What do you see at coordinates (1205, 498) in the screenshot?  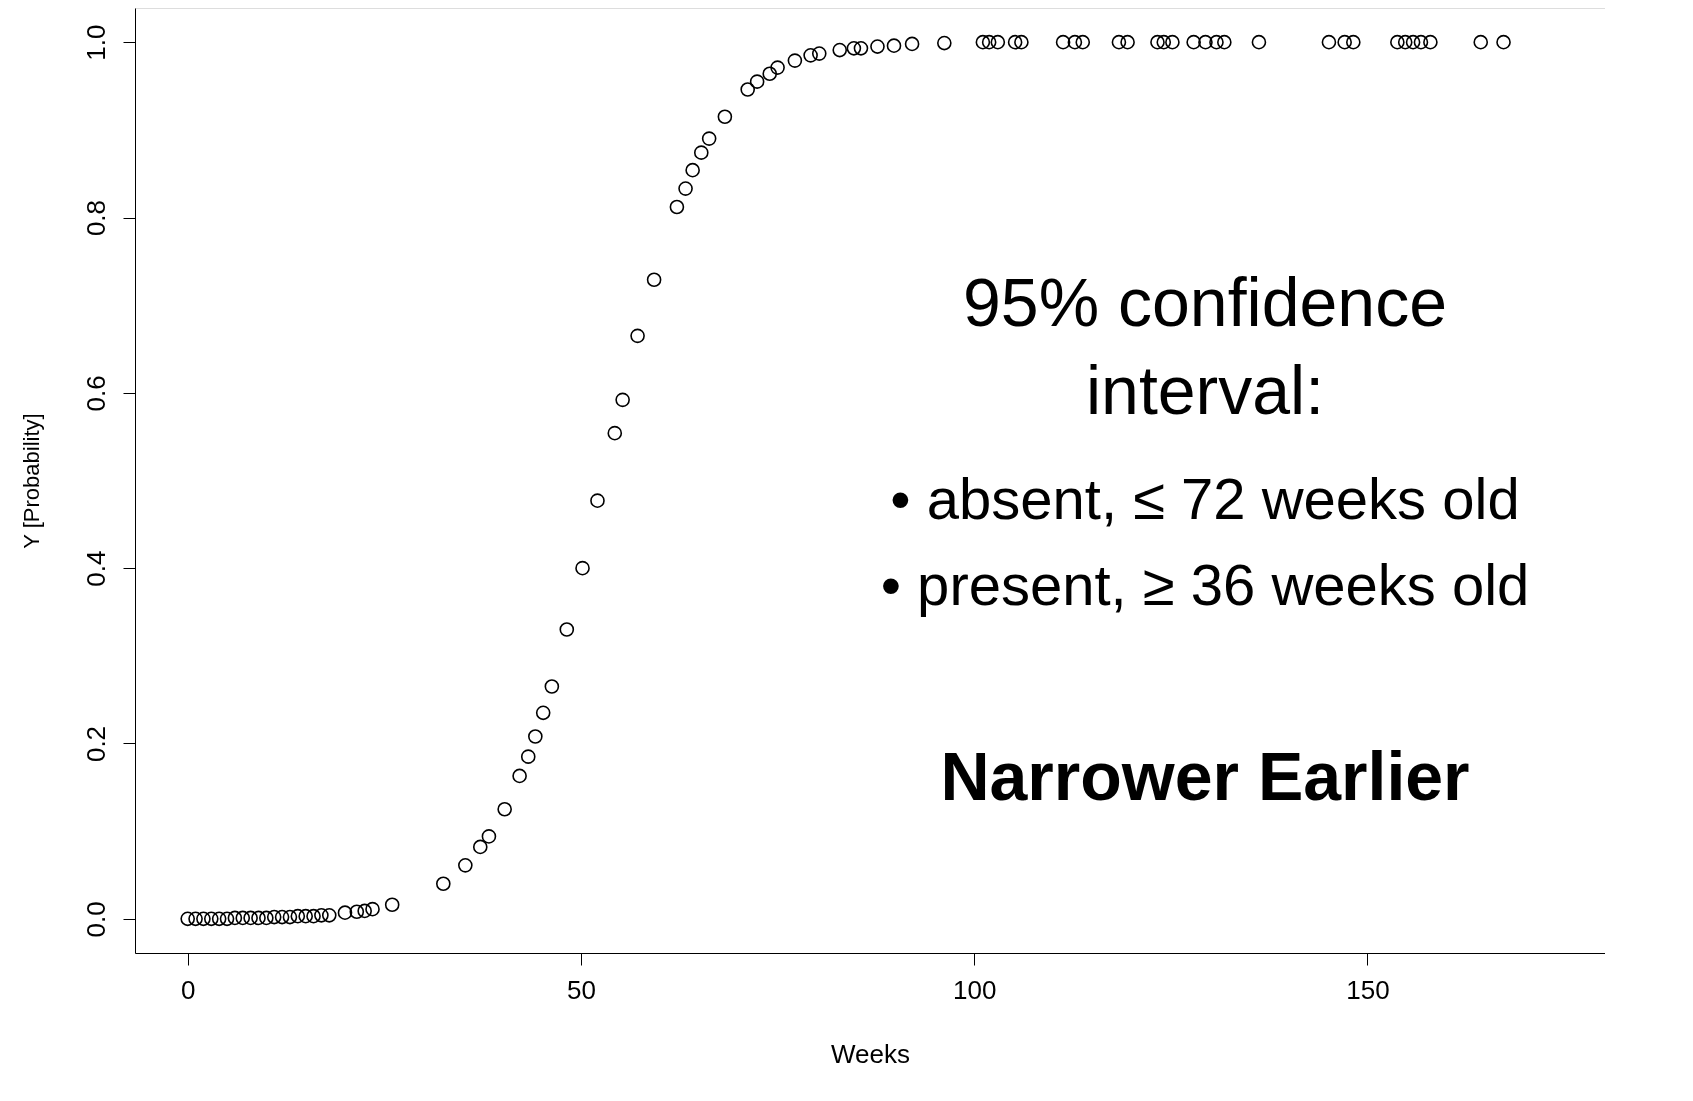 I see `annotation: • absent, ≤ 72 weeks old` at bounding box center [1205, 498].